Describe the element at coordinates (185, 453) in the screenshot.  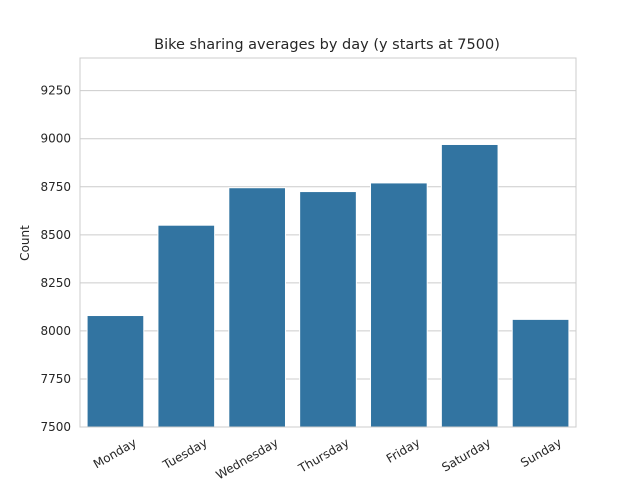
I see `x-tick-label: Tuesday` at that location.